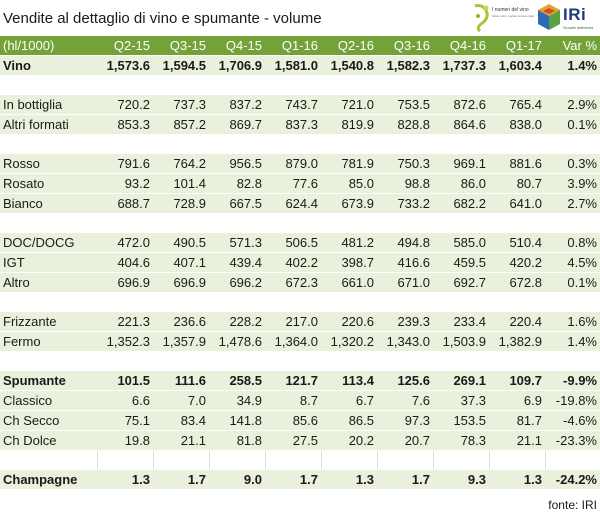  I want to click on value-cell: 673.9, so click(349, 203).